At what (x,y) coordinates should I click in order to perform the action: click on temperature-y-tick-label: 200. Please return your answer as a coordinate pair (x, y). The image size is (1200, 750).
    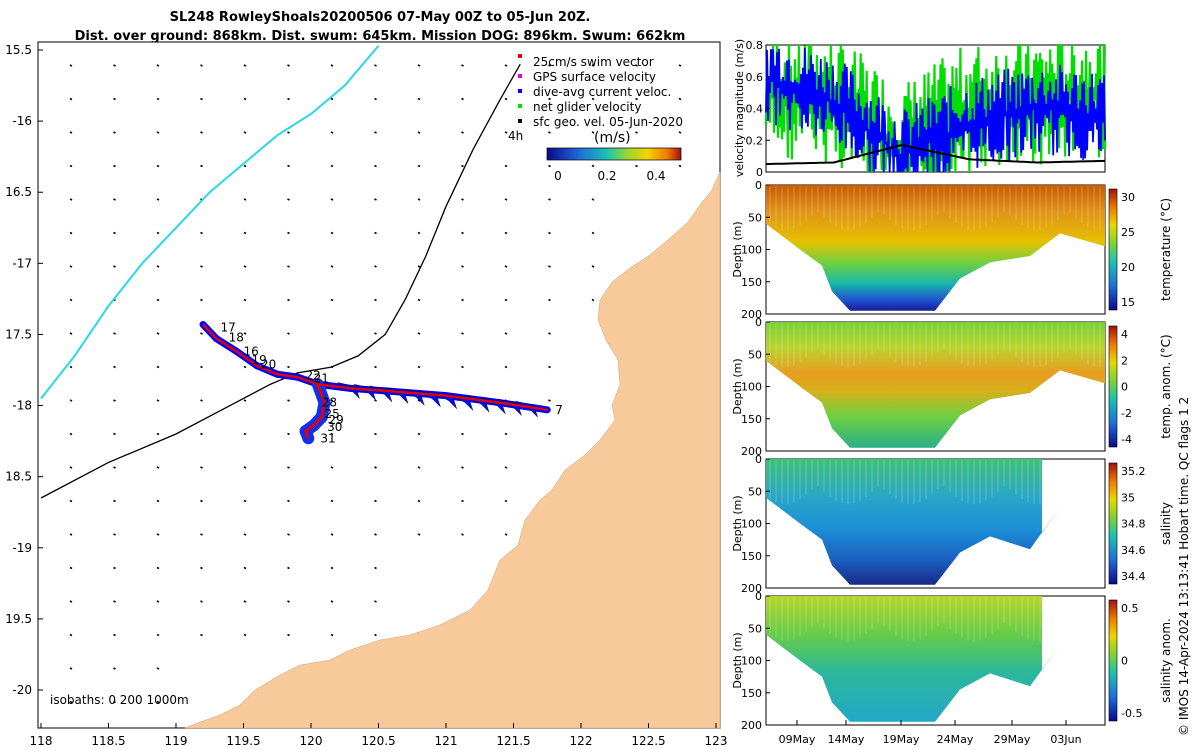
    Looking at the image, I should click on (751, 314).